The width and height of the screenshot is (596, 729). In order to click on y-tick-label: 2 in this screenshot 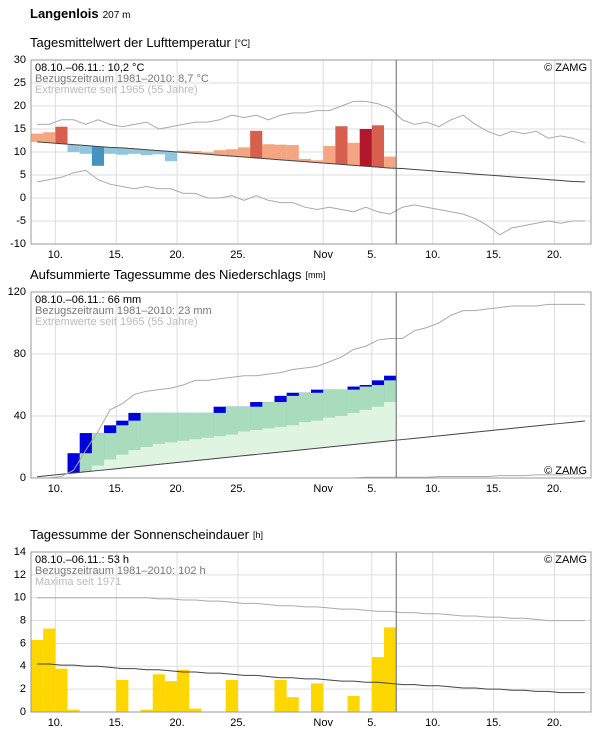, I will do `click(23, 689)`.